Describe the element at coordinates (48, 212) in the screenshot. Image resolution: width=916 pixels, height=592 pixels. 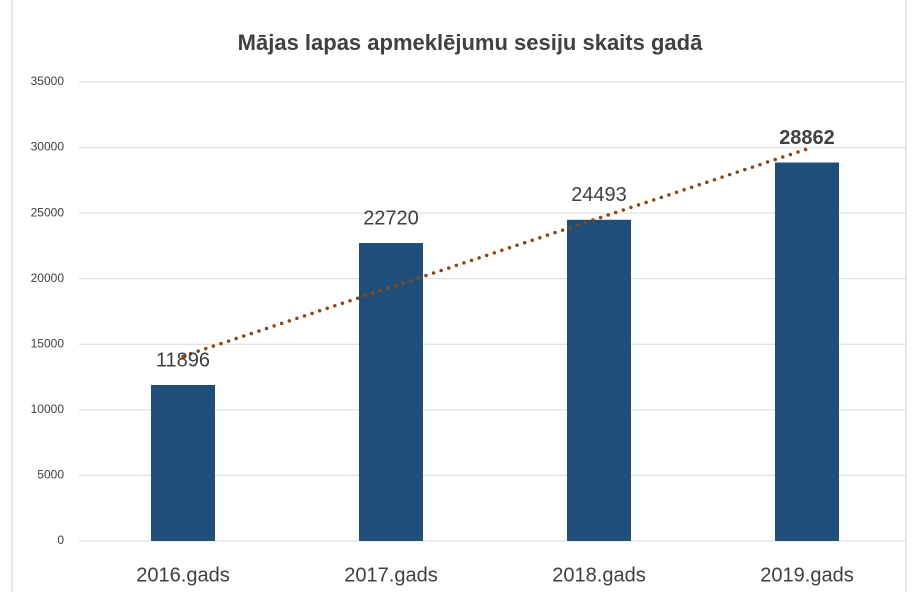
I see `y-tick-label: 25000` at that location.